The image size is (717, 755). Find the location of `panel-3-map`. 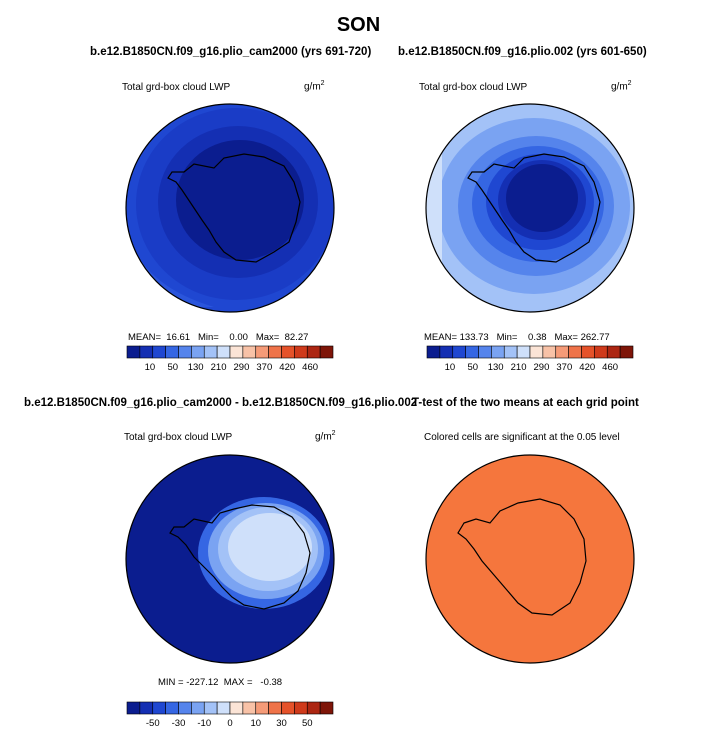

panel-3-map is located at coordinates (230, 559).